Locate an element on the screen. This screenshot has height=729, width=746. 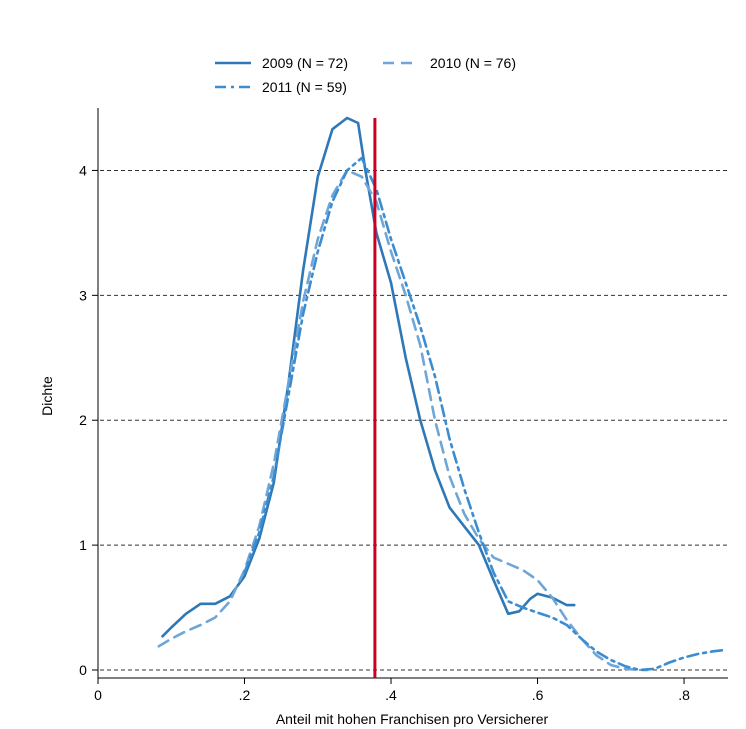
x-tick-label: 0 is located at coordinates (98, 695).